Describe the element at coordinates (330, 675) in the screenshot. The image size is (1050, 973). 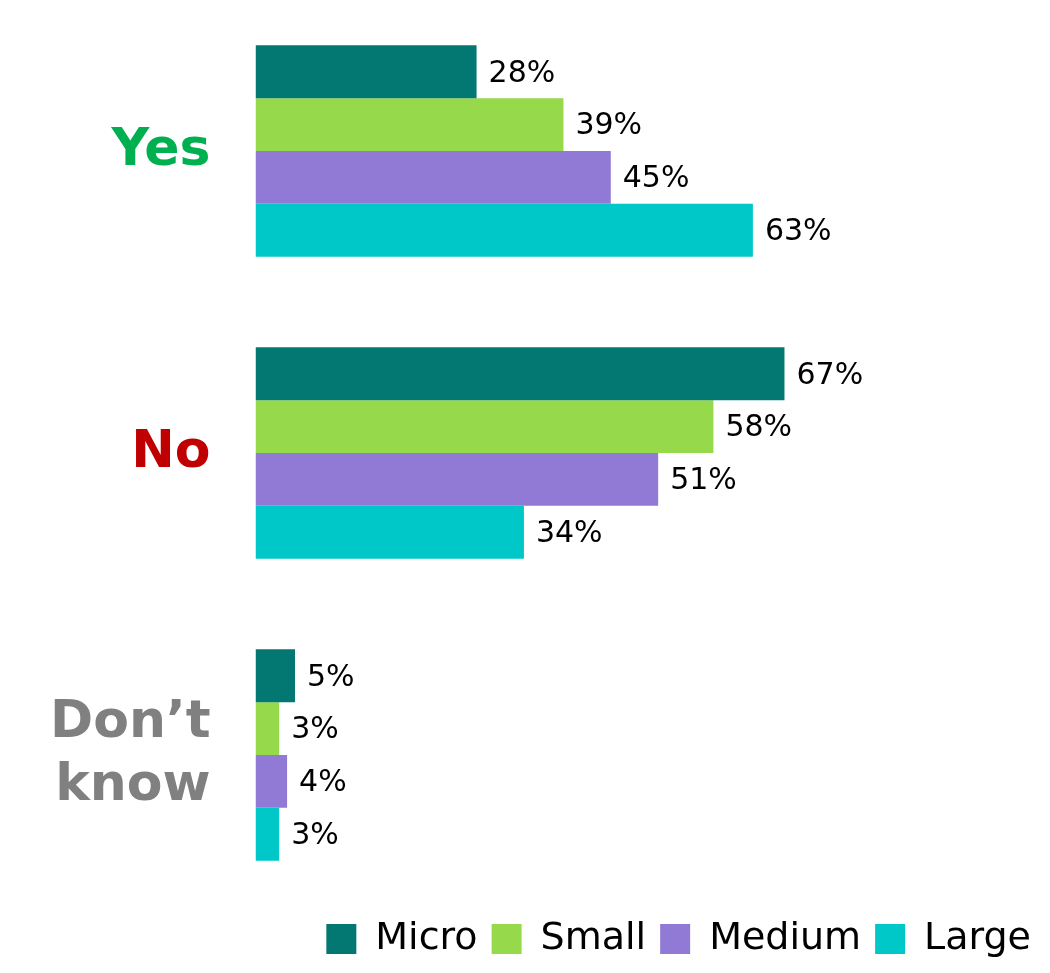
I see `data-label: 5%` at that location.